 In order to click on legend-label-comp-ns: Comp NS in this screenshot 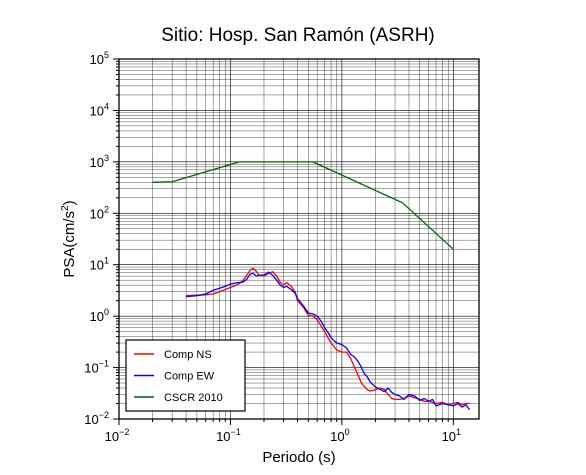, I will do `click(188, 355)`.